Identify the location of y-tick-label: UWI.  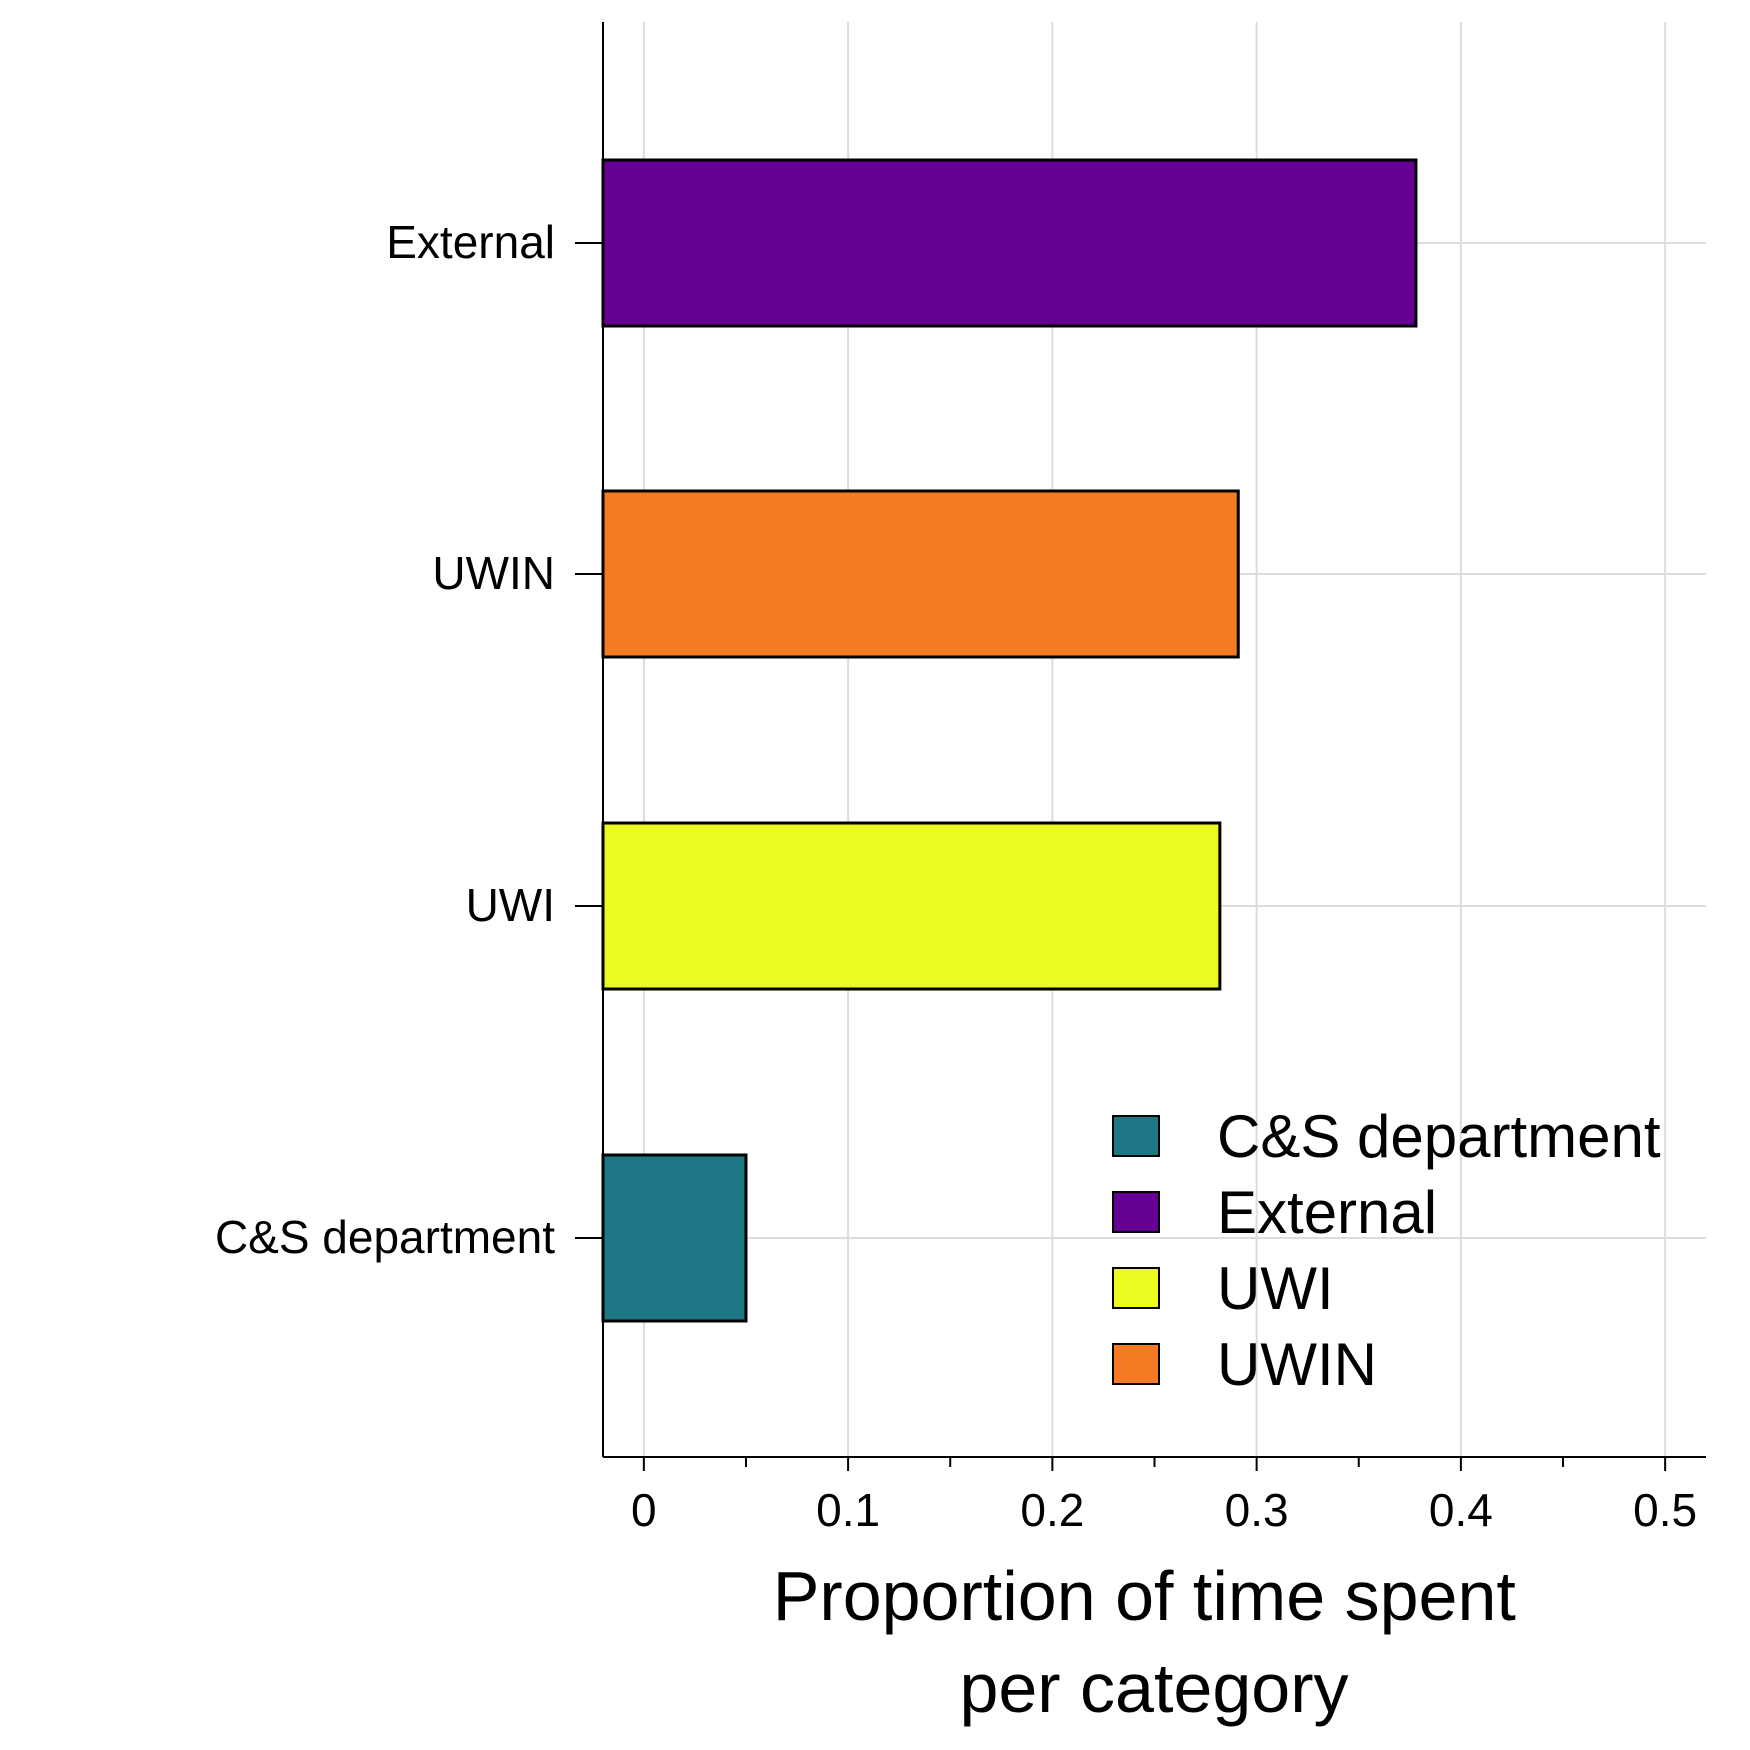
(510, 905).